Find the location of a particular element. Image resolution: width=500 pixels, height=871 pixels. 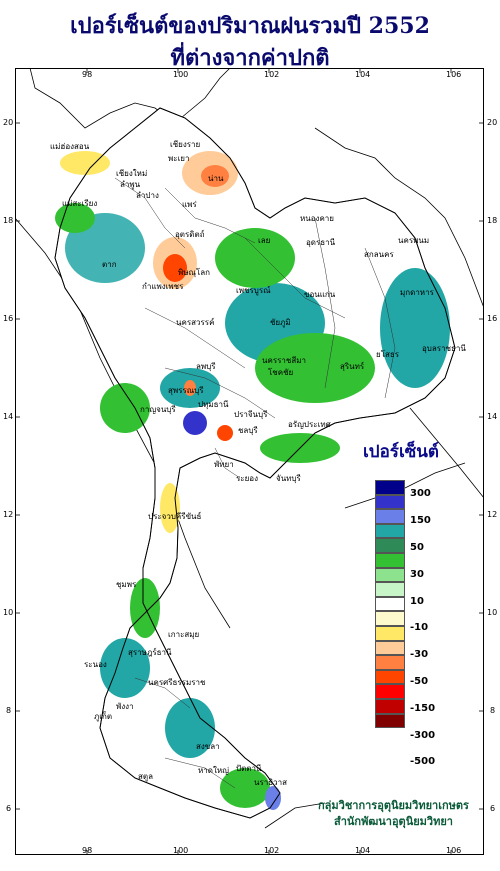

place-label: พัทยา is located at coordinates (224, 464).